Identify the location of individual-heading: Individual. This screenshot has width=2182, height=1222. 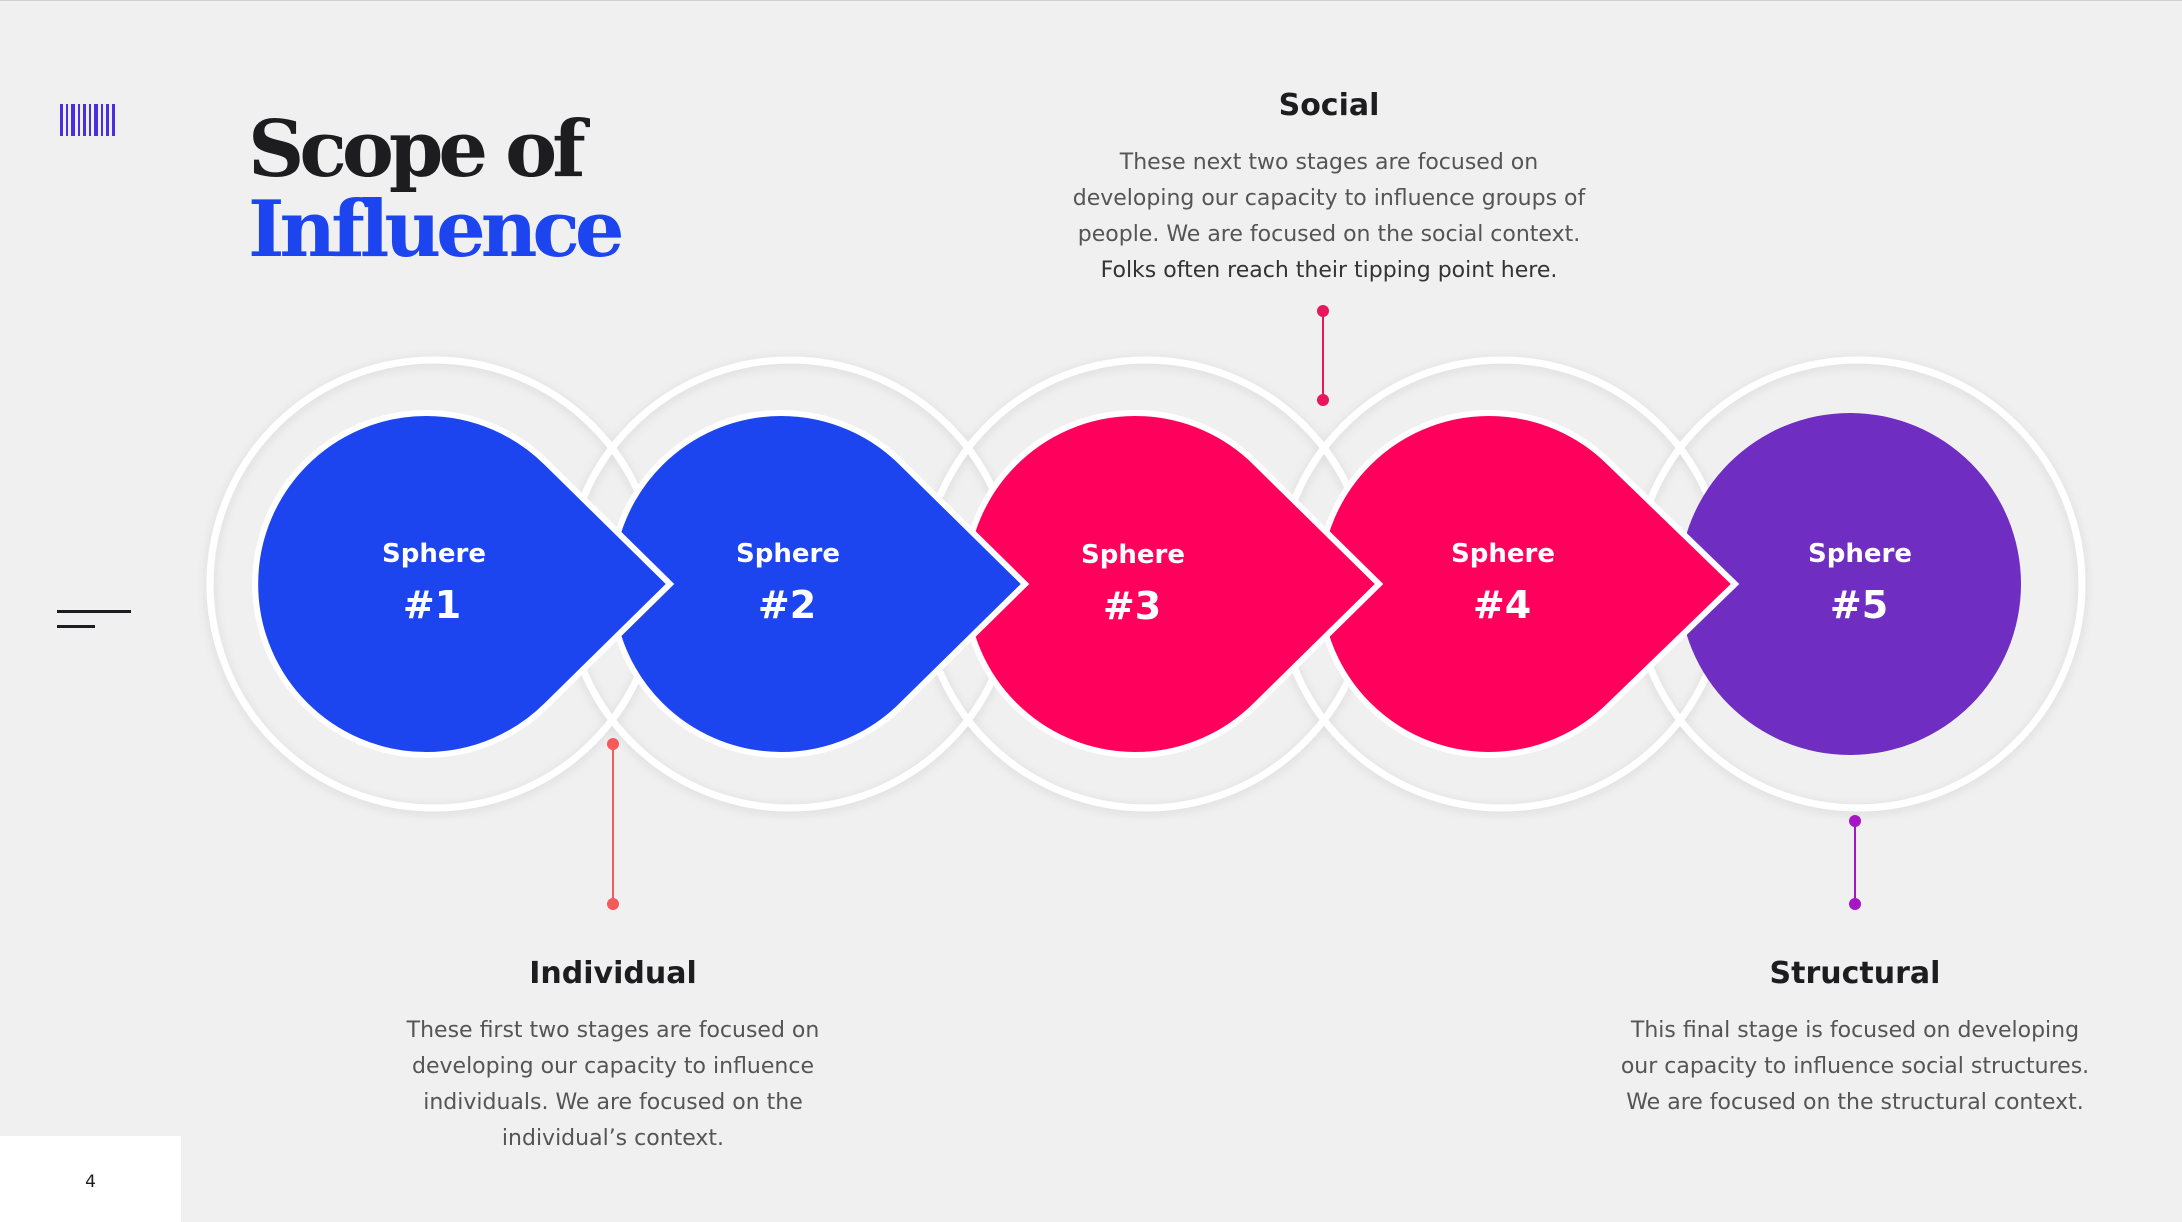
(613, 973).